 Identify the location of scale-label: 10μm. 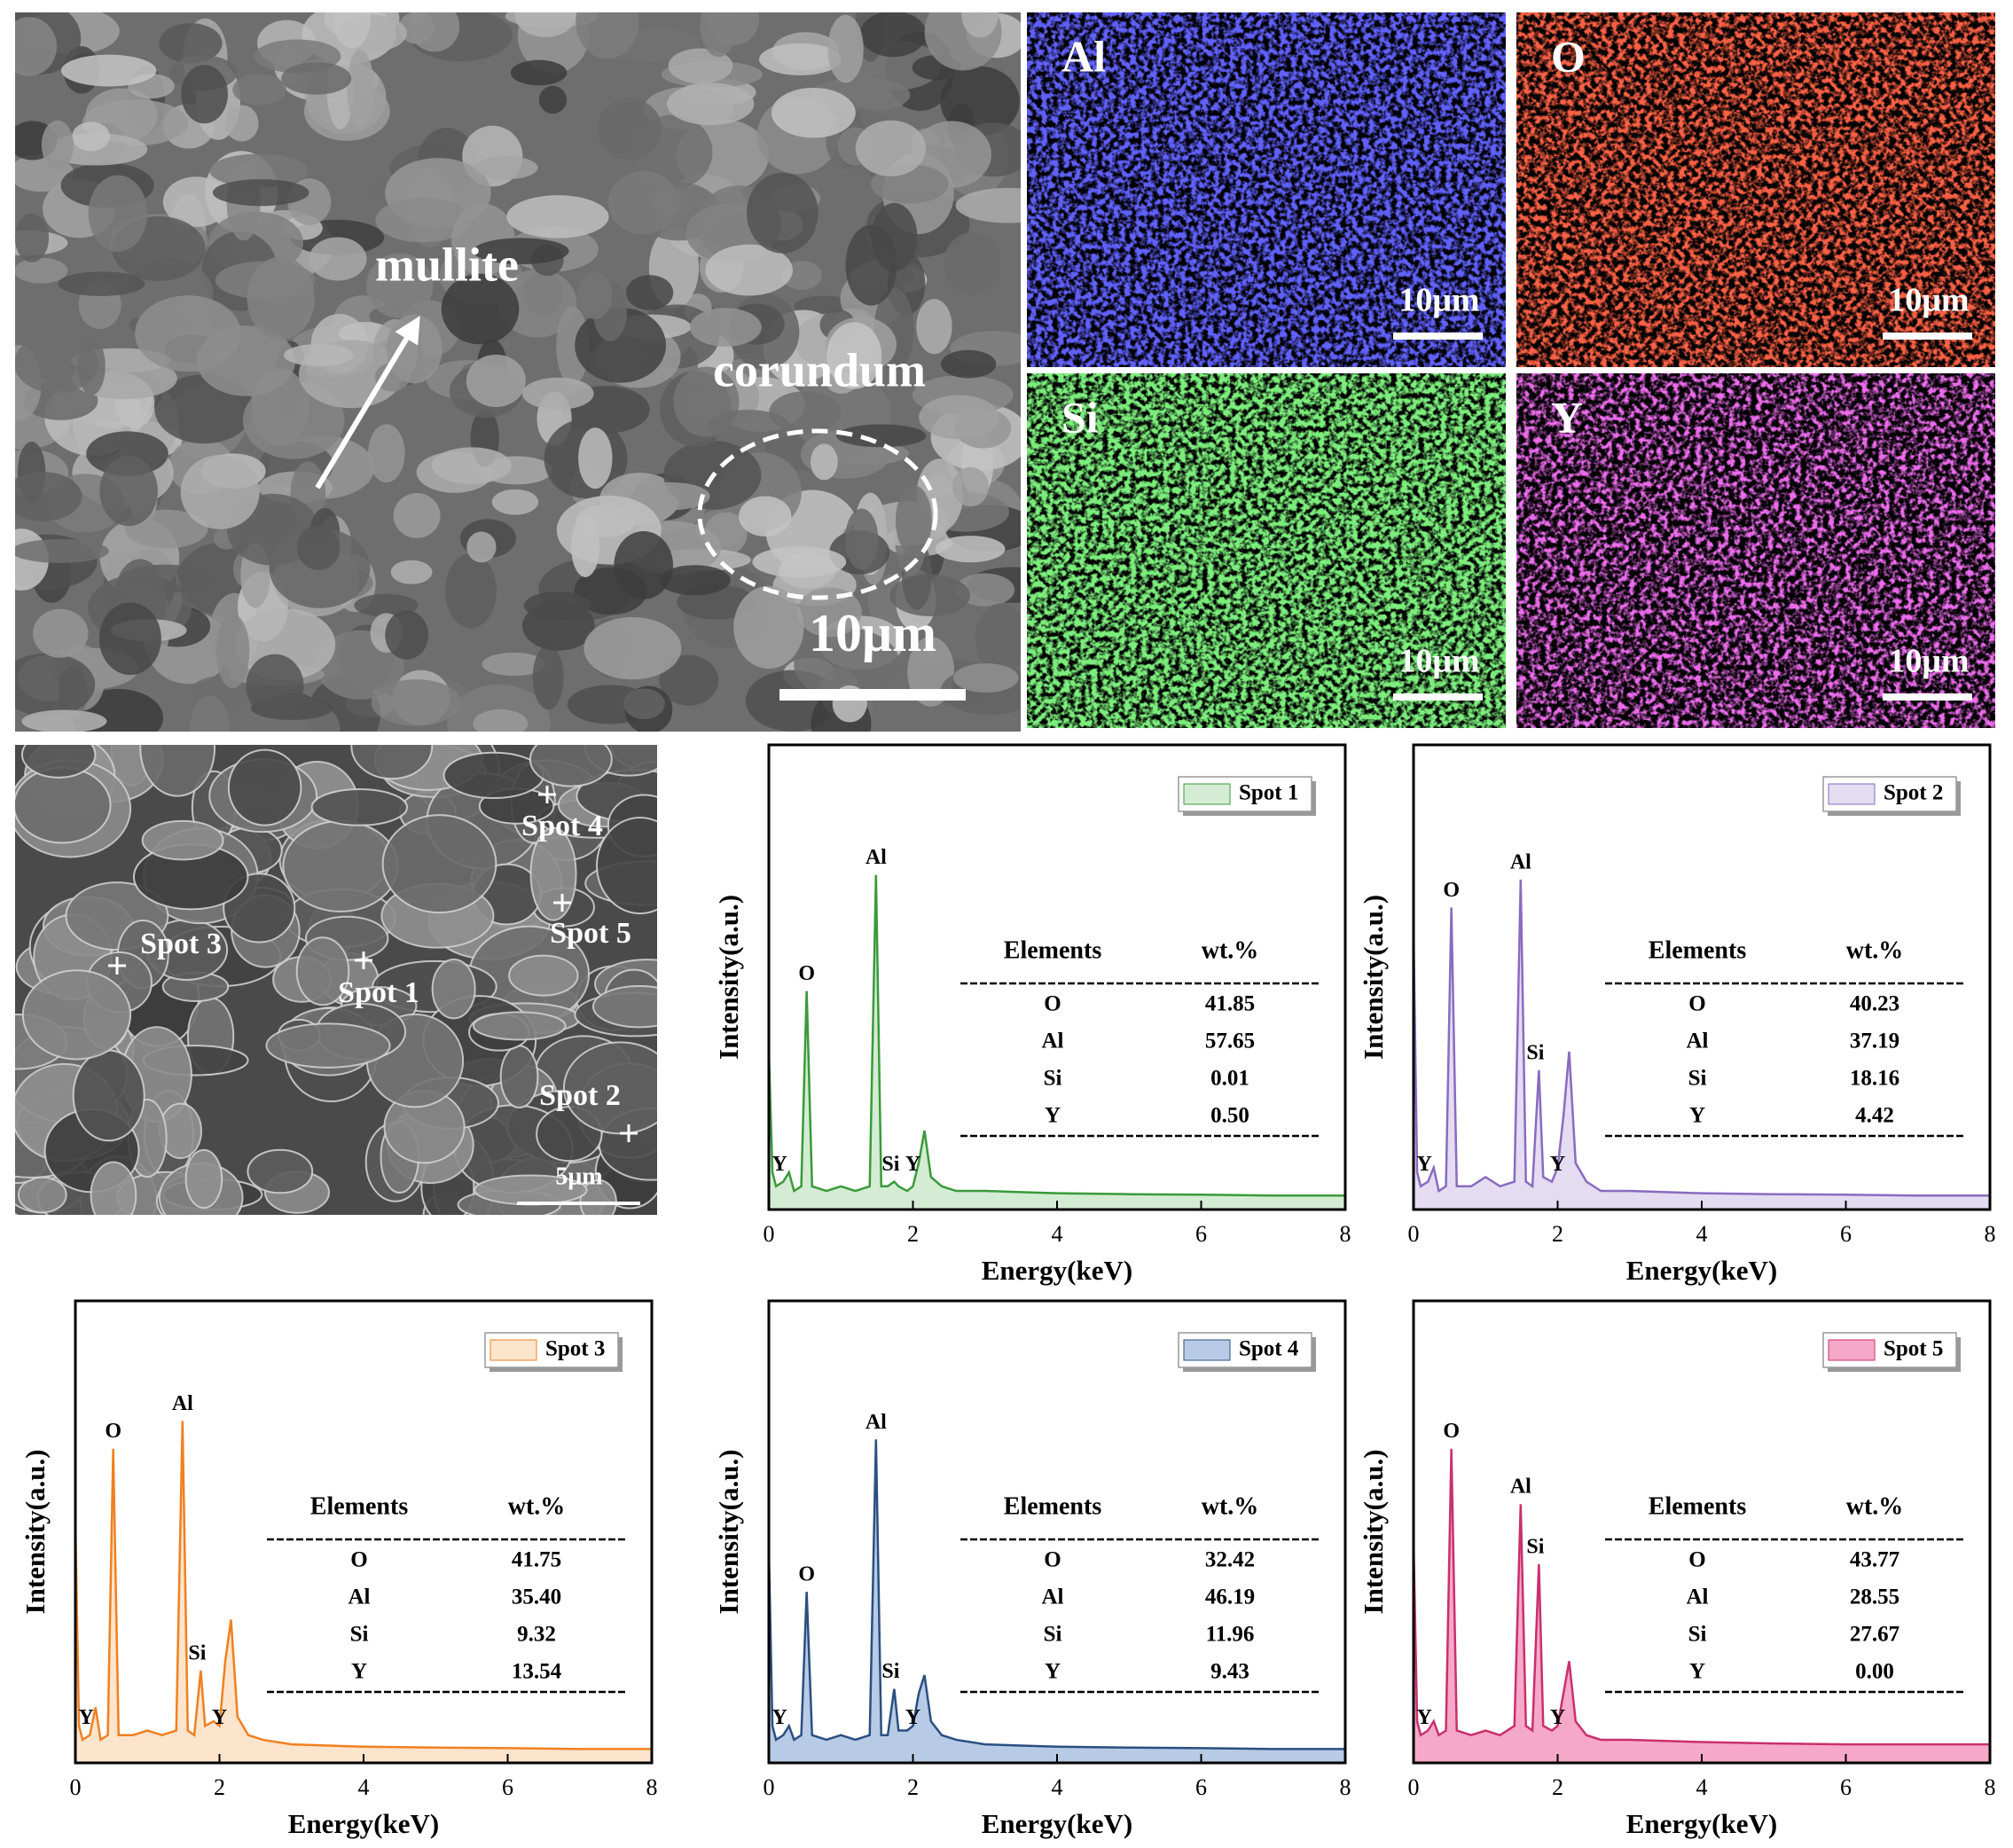
(1929, 661).